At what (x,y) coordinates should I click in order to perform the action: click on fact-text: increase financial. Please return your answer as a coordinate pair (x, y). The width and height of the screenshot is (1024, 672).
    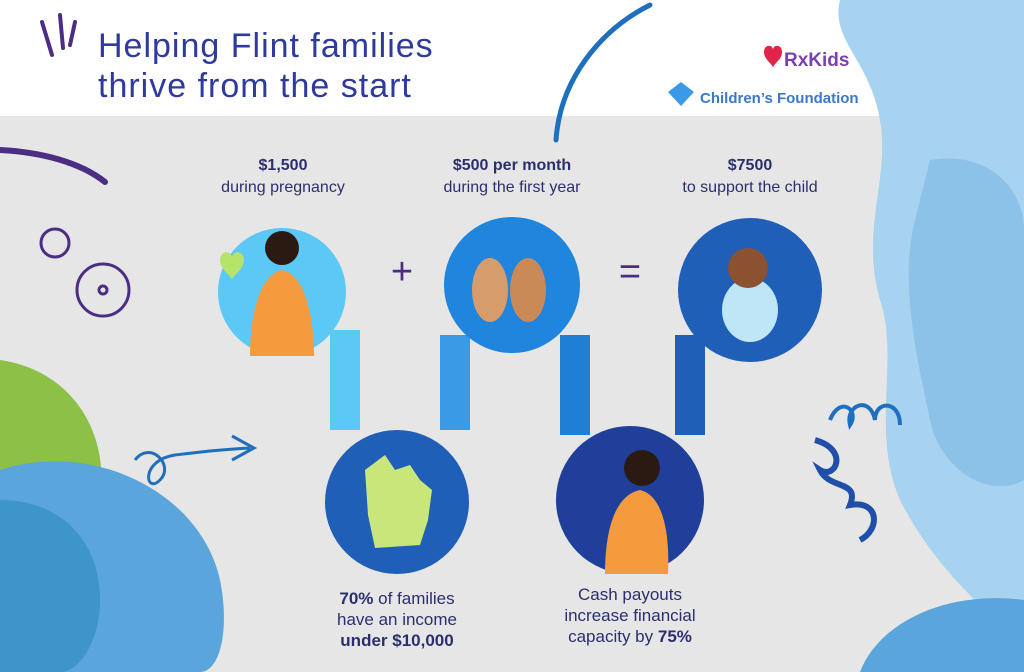
    Looking at the image, I should click on (629, 615).